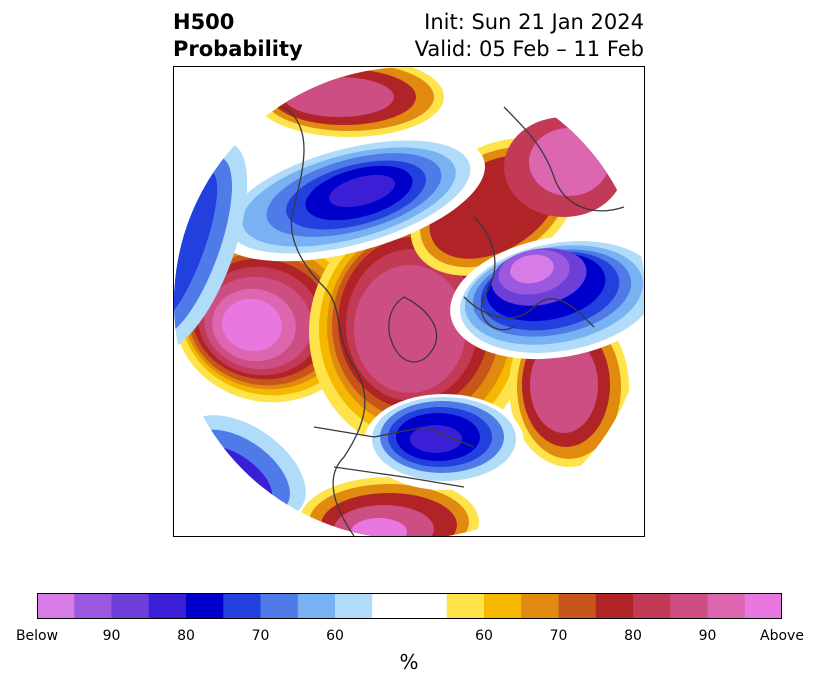 The image size is (819, 686). What do you see at coordinates (211, 247) in the screenshot?
I see `west-edge-trough` at bounding box center [211, 247].